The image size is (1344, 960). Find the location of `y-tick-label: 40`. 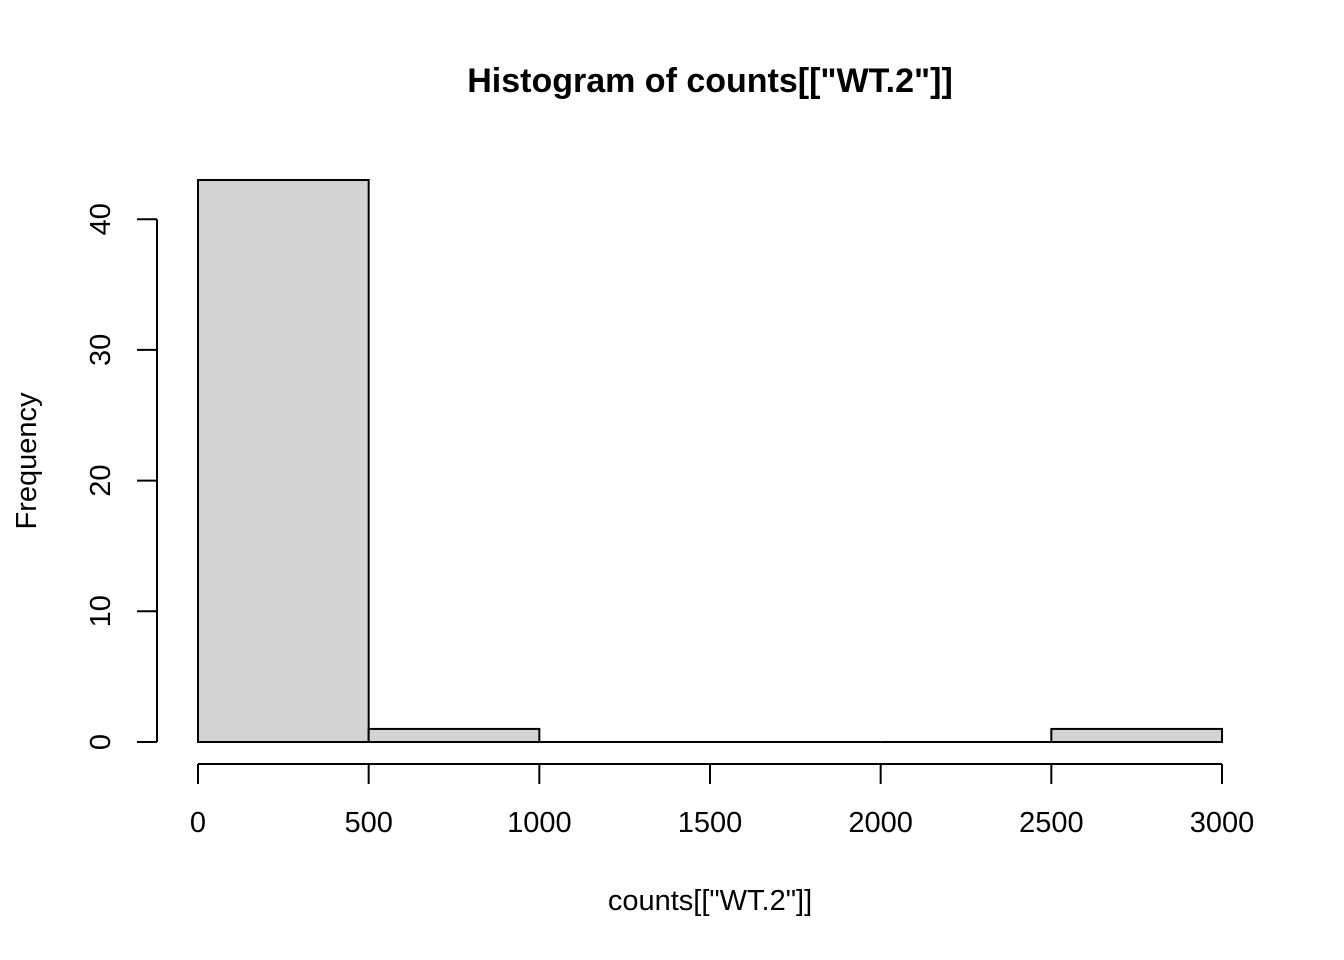

y-tick-label: 40 is located at coordinates (101, 219).